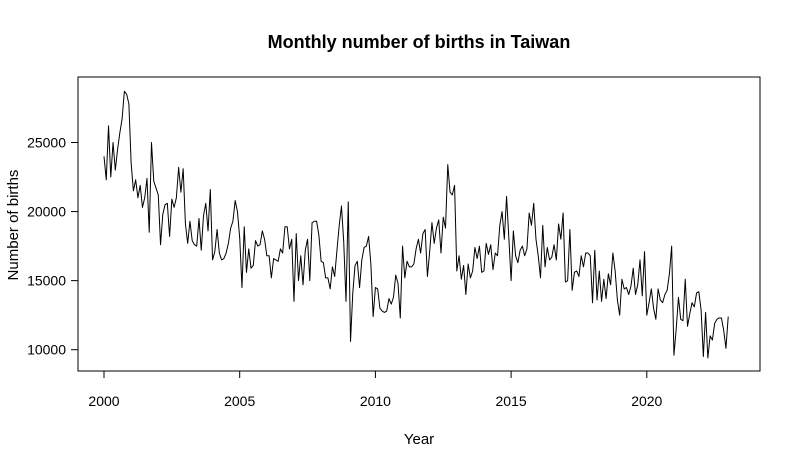  Describe the element at coordinates (375, 401) in the screenshot. I see `x-tick-label: 2010` at that location.